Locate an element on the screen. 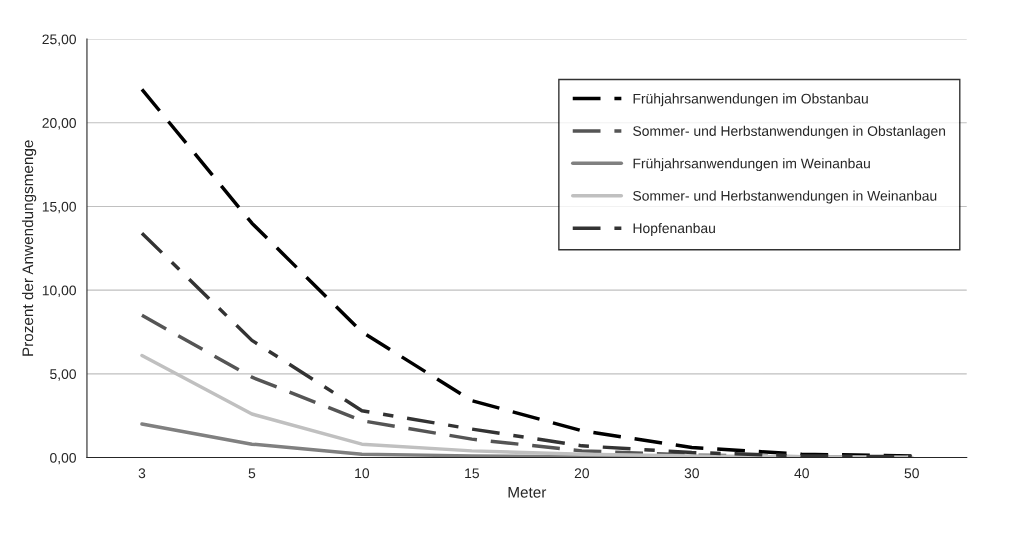 Image resolution: width=1023 pixels, height=558 pixels. y-tick-label: 5,00 is located at coordinates (63, 375).